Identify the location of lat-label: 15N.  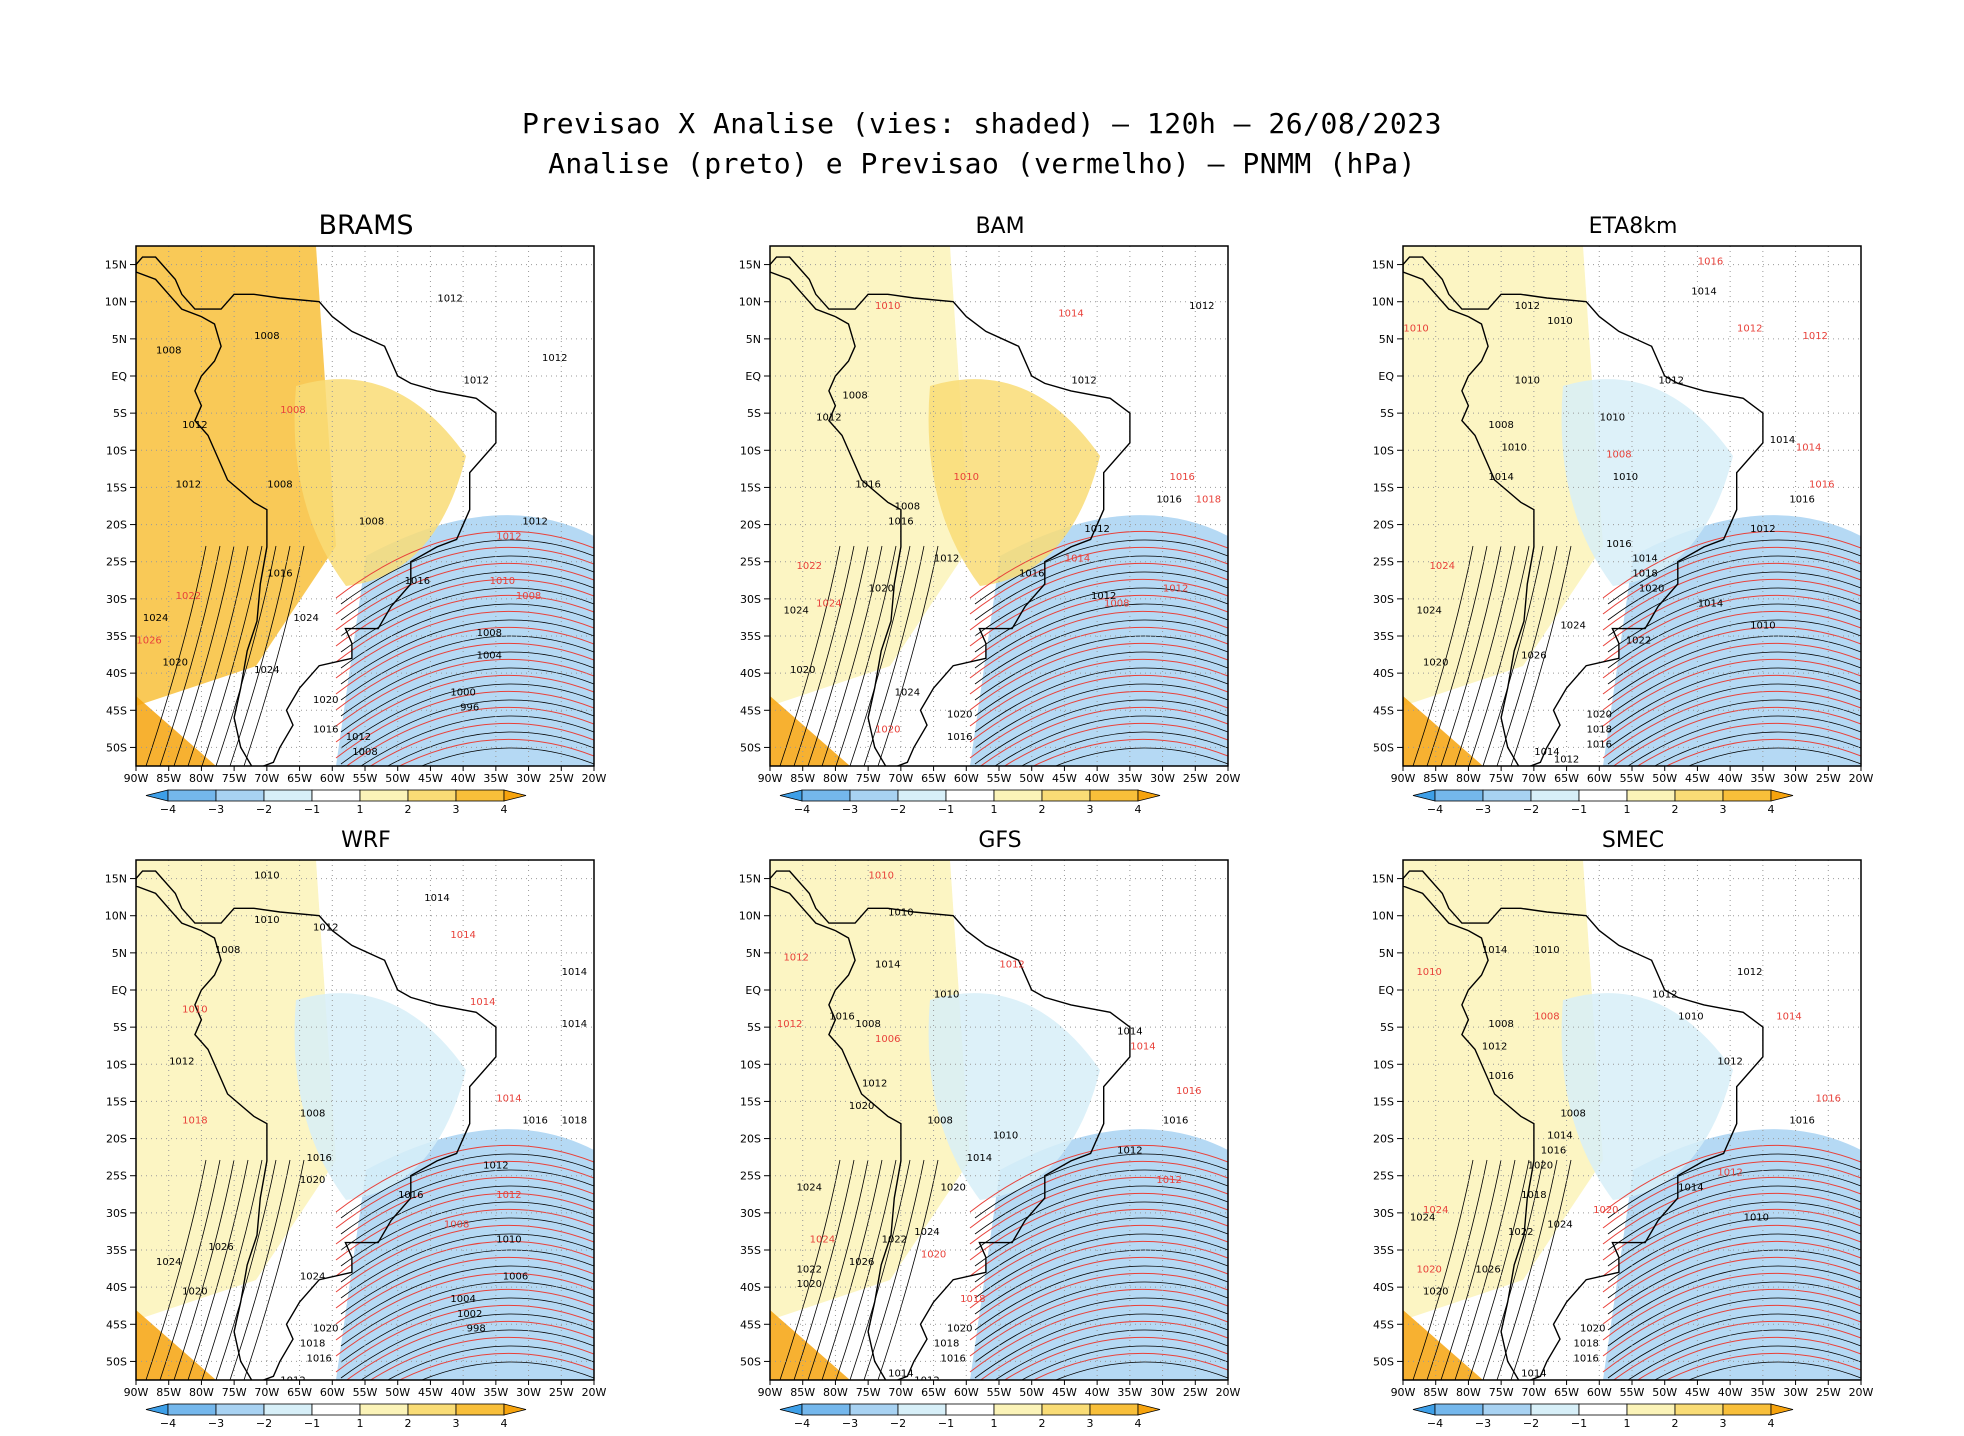
(116, 879).